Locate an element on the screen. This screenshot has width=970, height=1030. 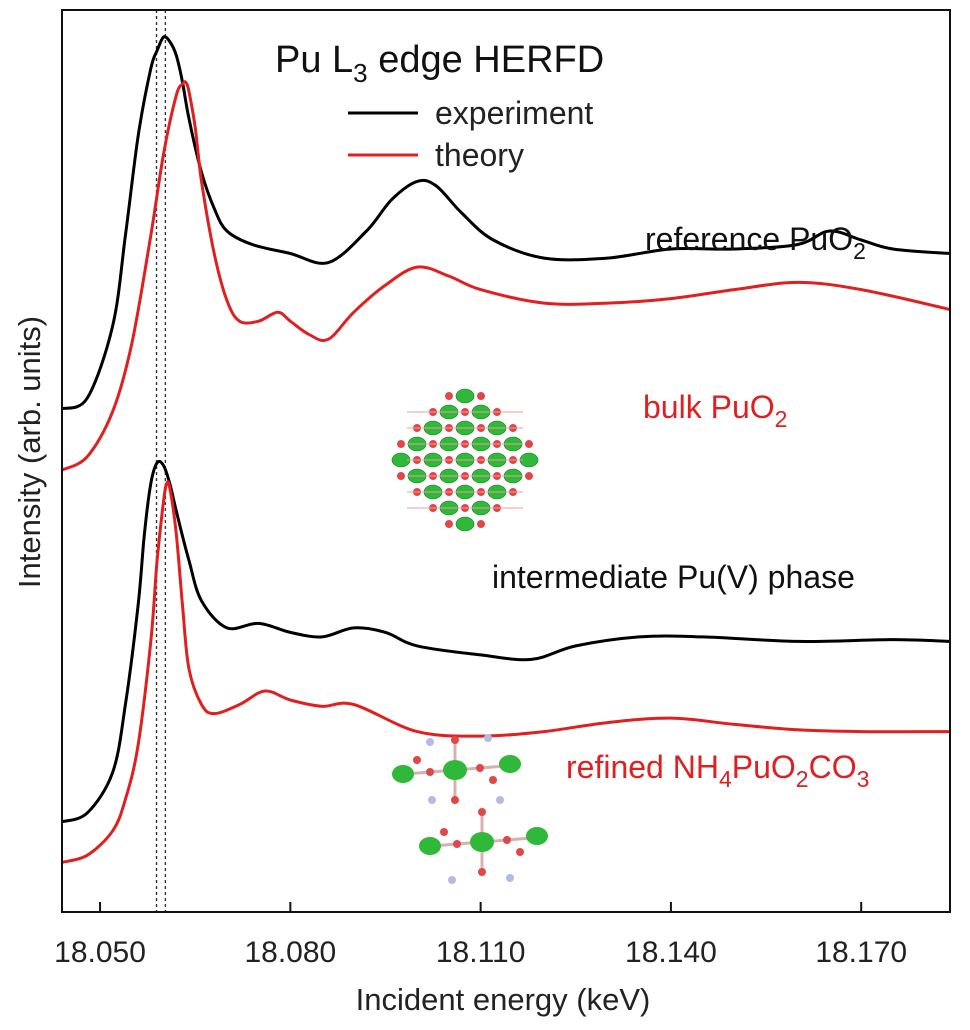
series-label-refined: refined NH4PuO2CO3 is located at coordinates (717, 770).